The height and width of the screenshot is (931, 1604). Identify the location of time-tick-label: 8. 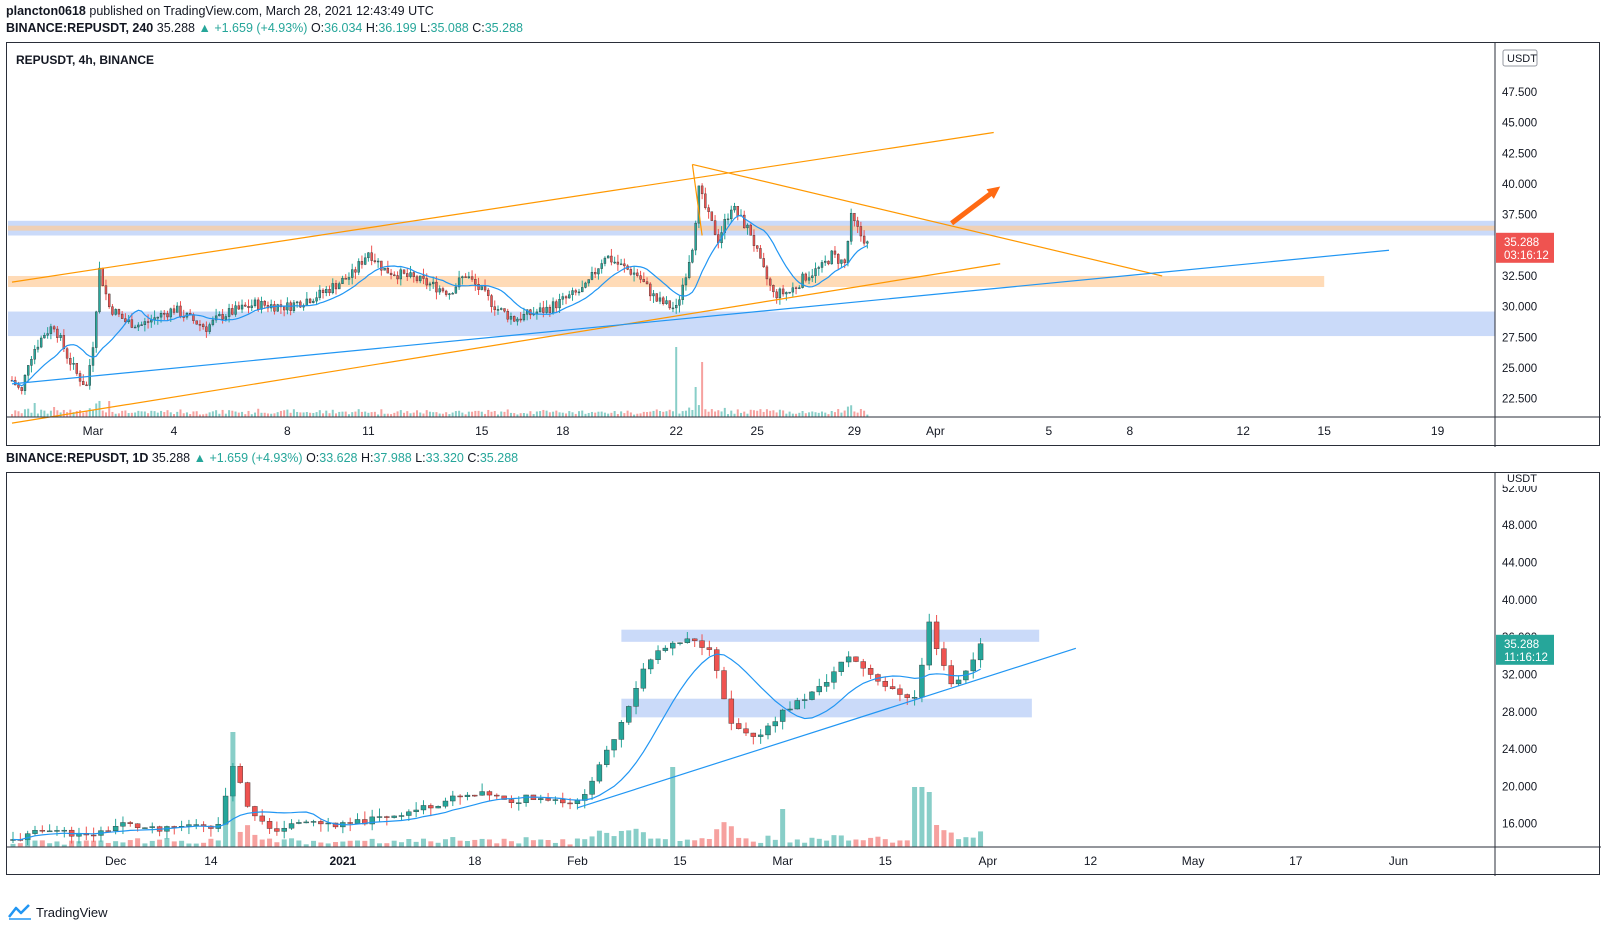
(287, 431).